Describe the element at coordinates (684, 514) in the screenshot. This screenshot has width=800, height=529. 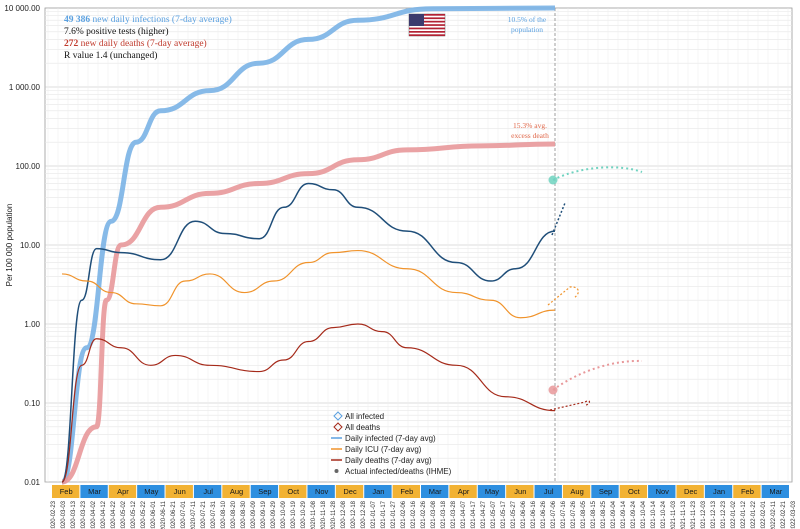
I see `date-label: 2021-11-13` at that location.